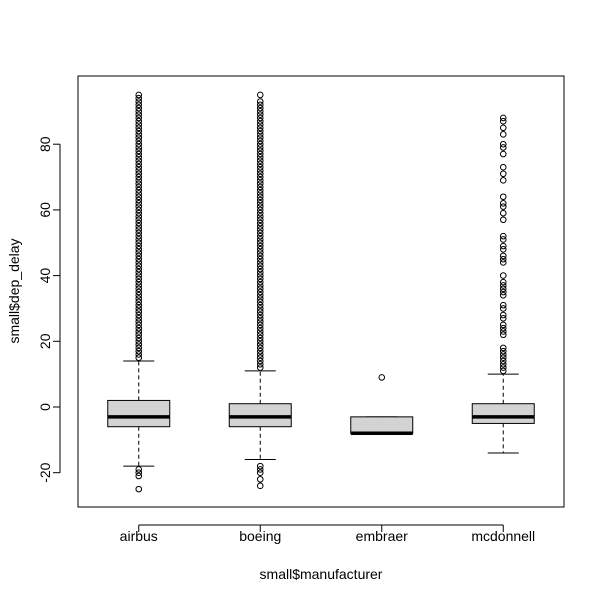 This screenshot has width=604, height=604. Describe the element at coordinates (45, 276) in the screenshot. I see `y-tick-label: 40` at that location.